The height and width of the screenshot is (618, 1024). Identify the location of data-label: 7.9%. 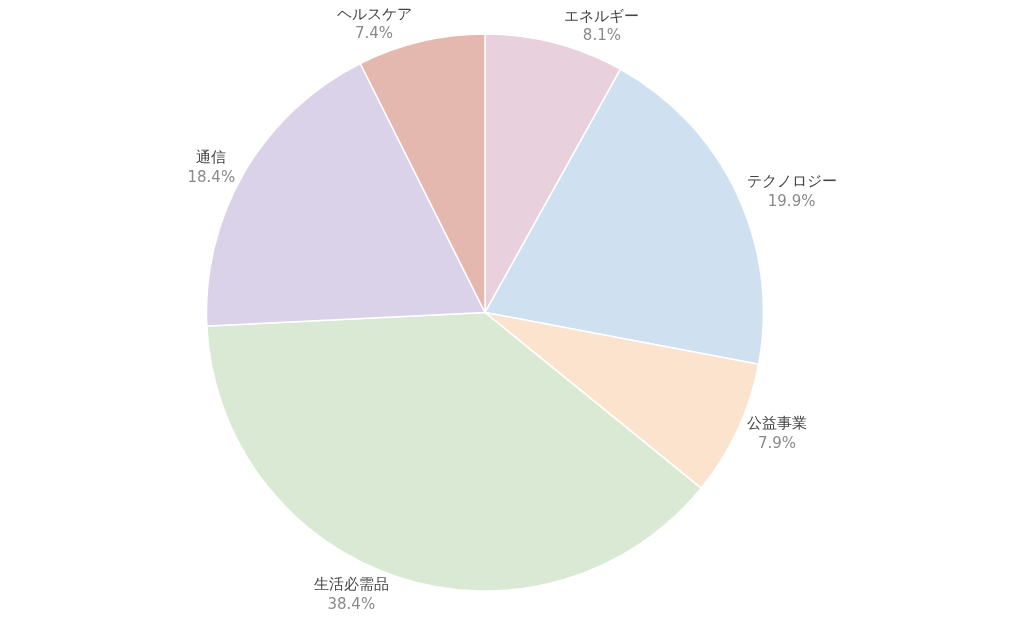
(777, 442).